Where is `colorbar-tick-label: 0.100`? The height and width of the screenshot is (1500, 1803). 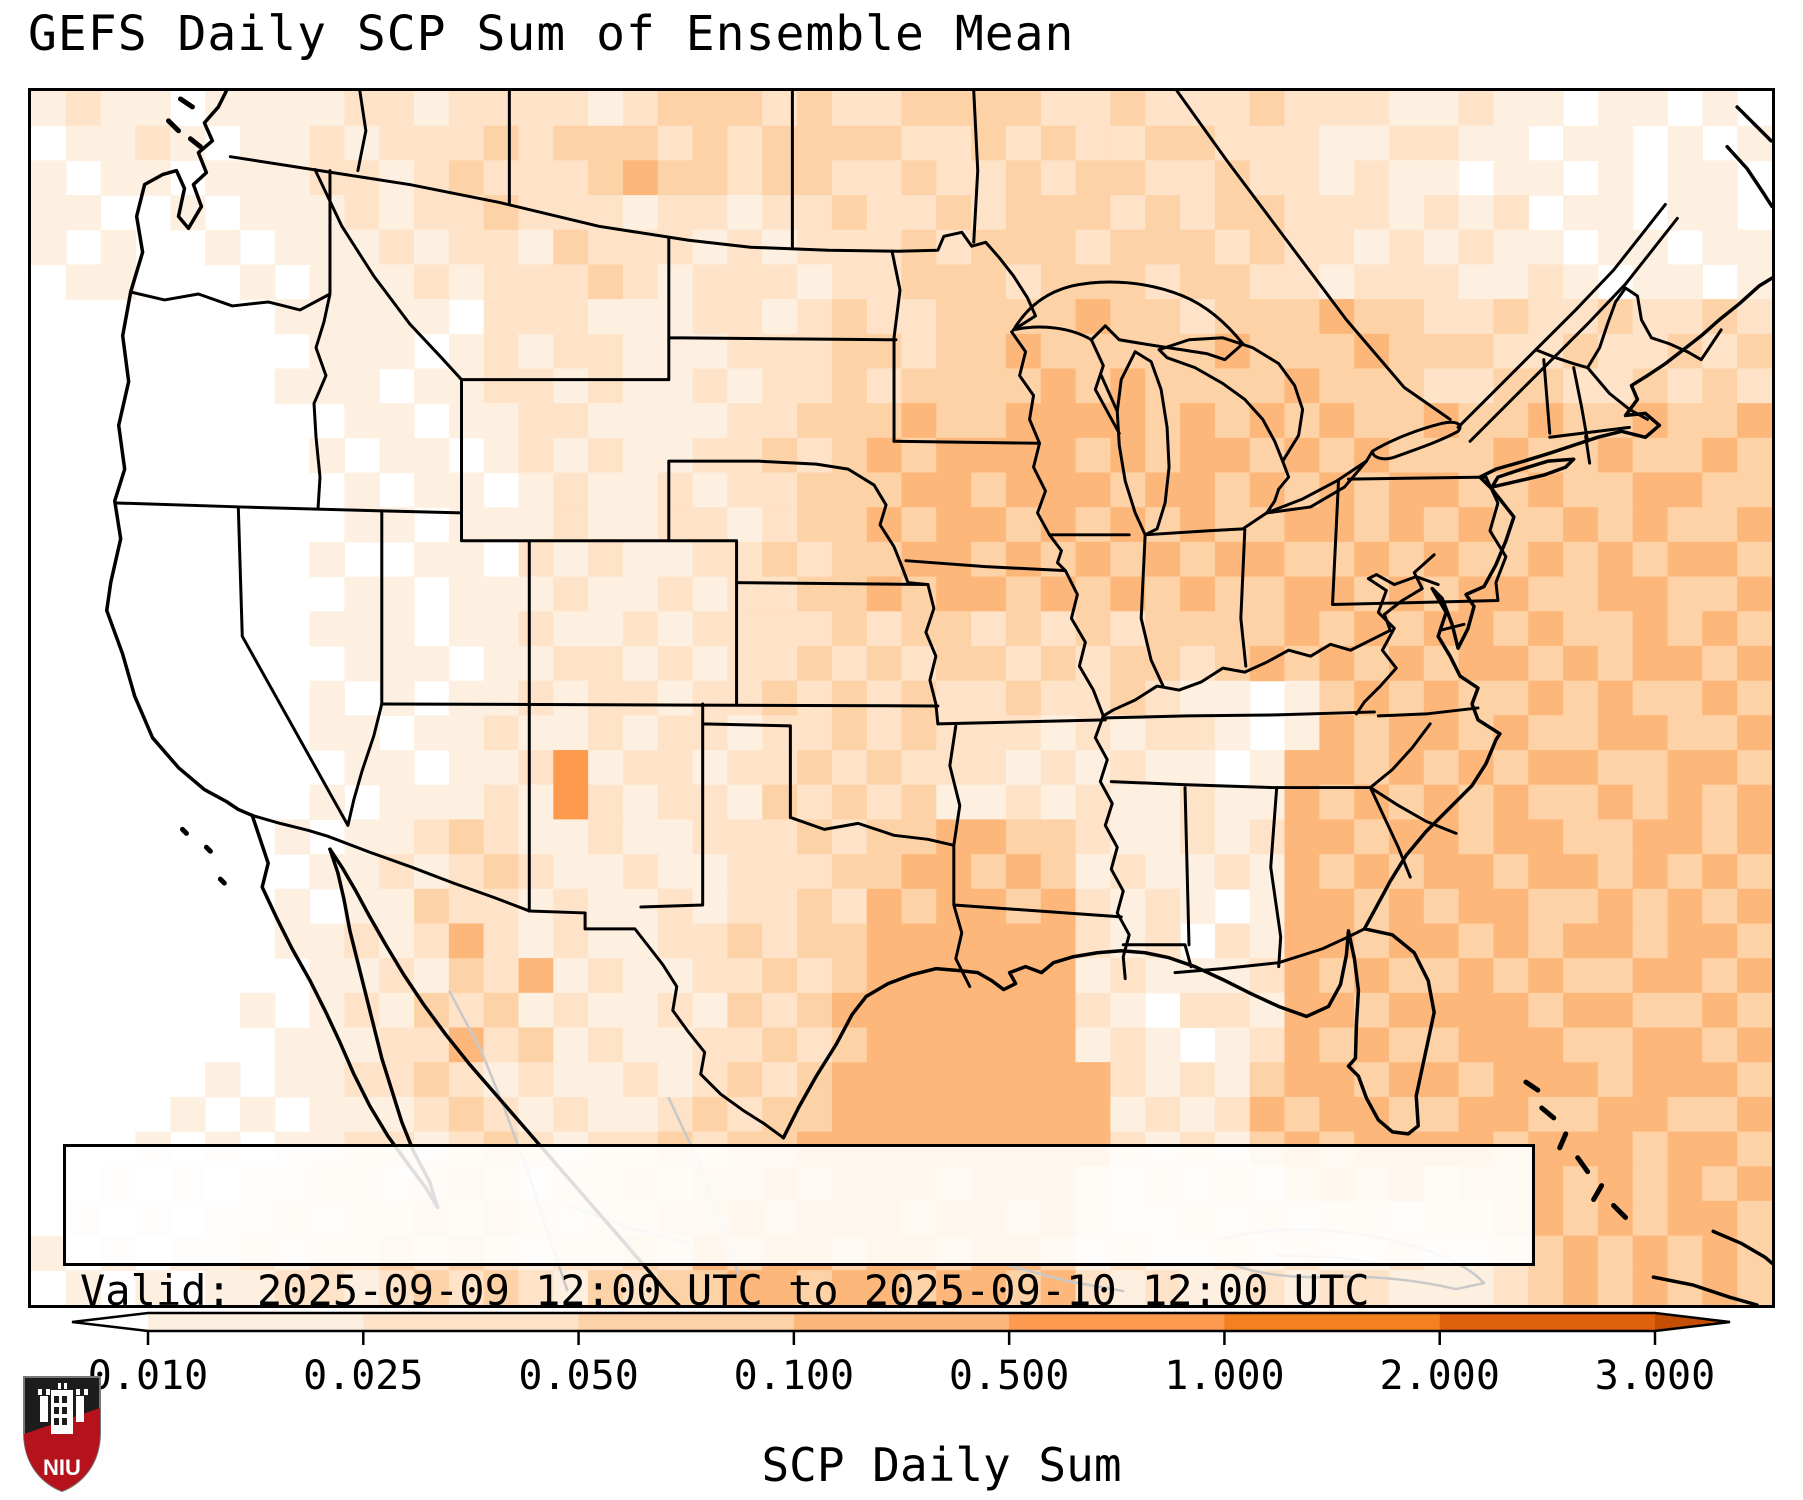
colorbar-tick-label: 0.100 is located at coordinates (794, 1376).